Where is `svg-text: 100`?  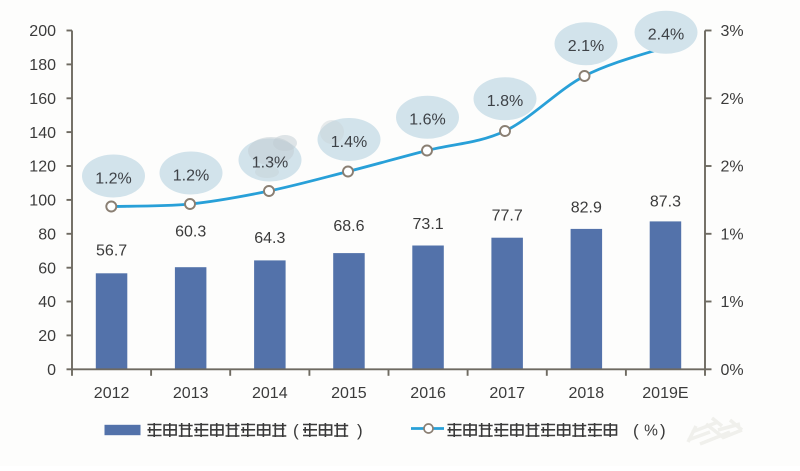 svg-text: 100 is located at coordinates (42, 201).